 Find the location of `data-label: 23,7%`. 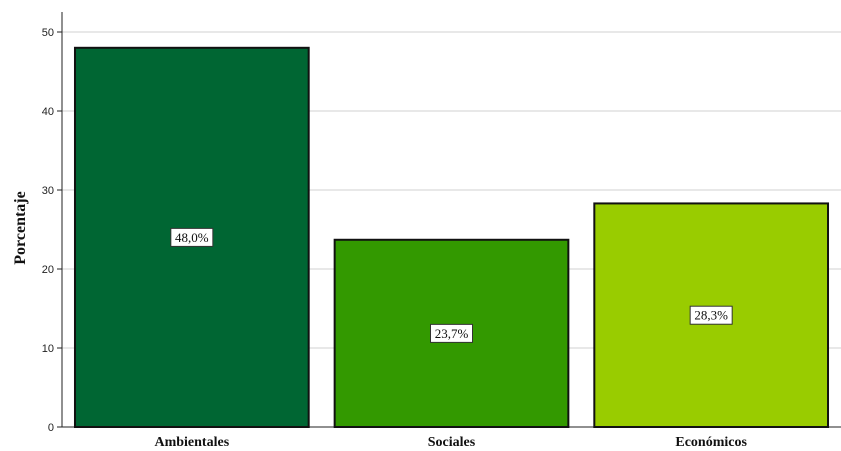

data-label: 23,7% is located at coordinates (452, 333).